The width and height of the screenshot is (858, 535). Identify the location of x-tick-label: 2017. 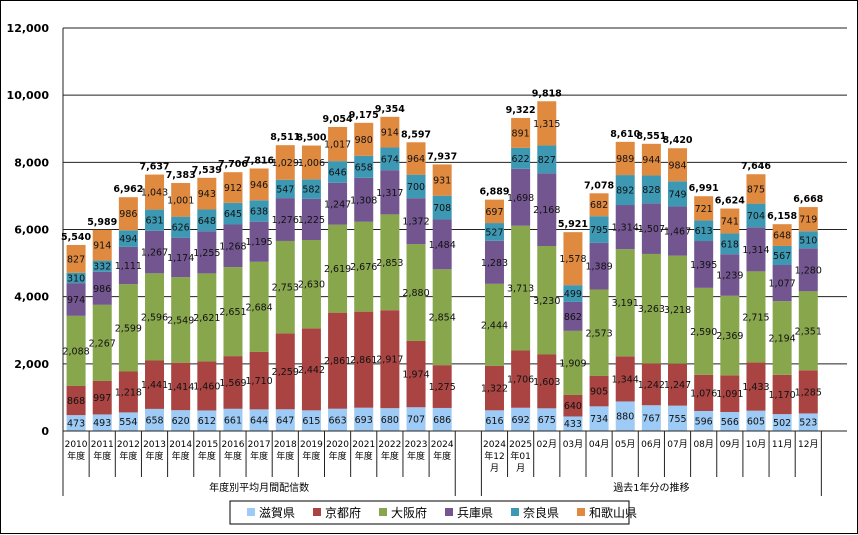
(259, 445).